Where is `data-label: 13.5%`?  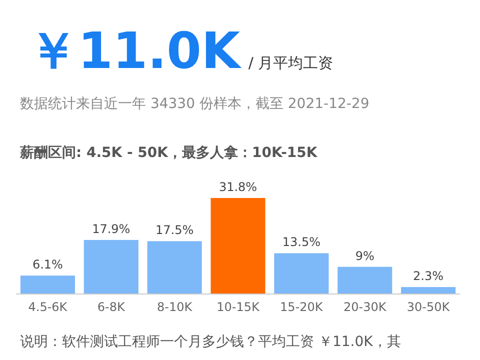 data-label: 13.5% is located at coordinates (301, 242).